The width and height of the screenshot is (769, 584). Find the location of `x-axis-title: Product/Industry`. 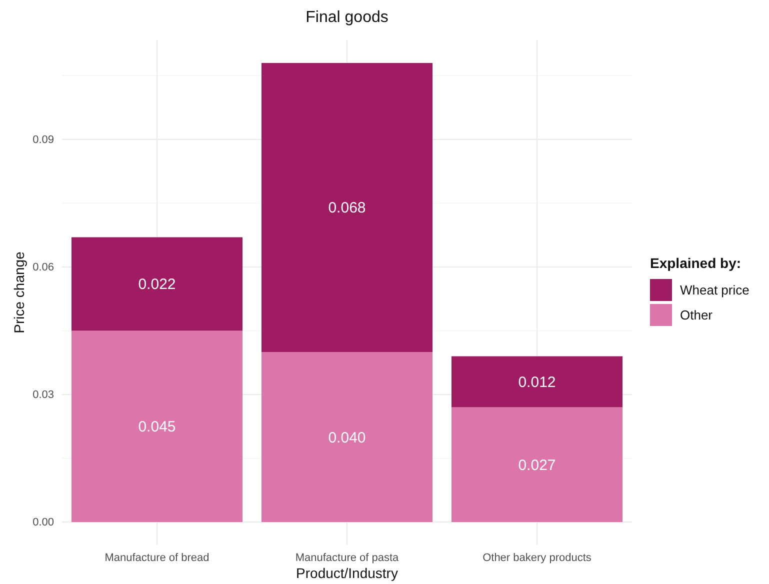

x-axis-title: Product/Industry is located at coordinates (347, 573).